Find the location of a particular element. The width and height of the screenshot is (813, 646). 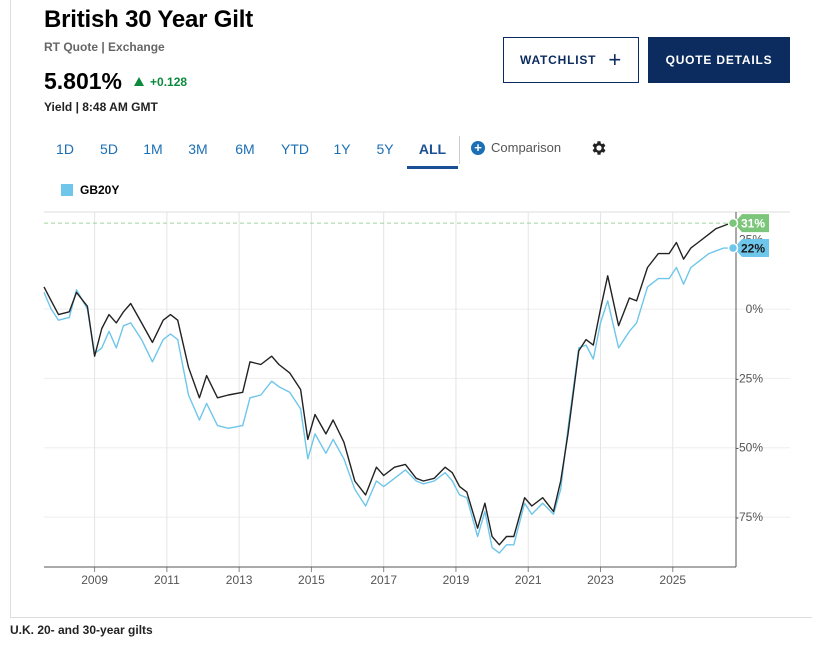

chart-caption: U.K. 20- and 30-year gilts is located at coordinates (81, 630).